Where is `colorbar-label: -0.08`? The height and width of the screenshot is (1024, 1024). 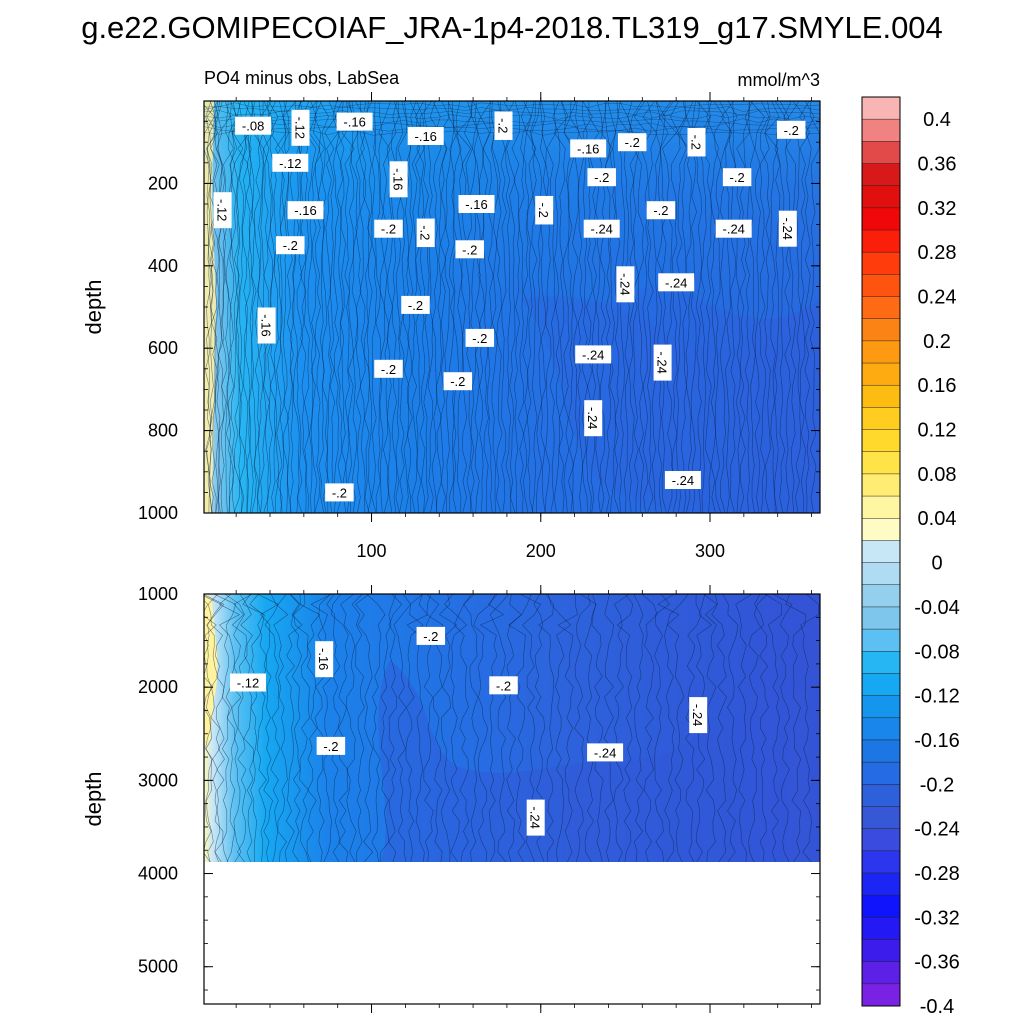
colorbar-label: -0.08 is located at coordinates (937, 652).